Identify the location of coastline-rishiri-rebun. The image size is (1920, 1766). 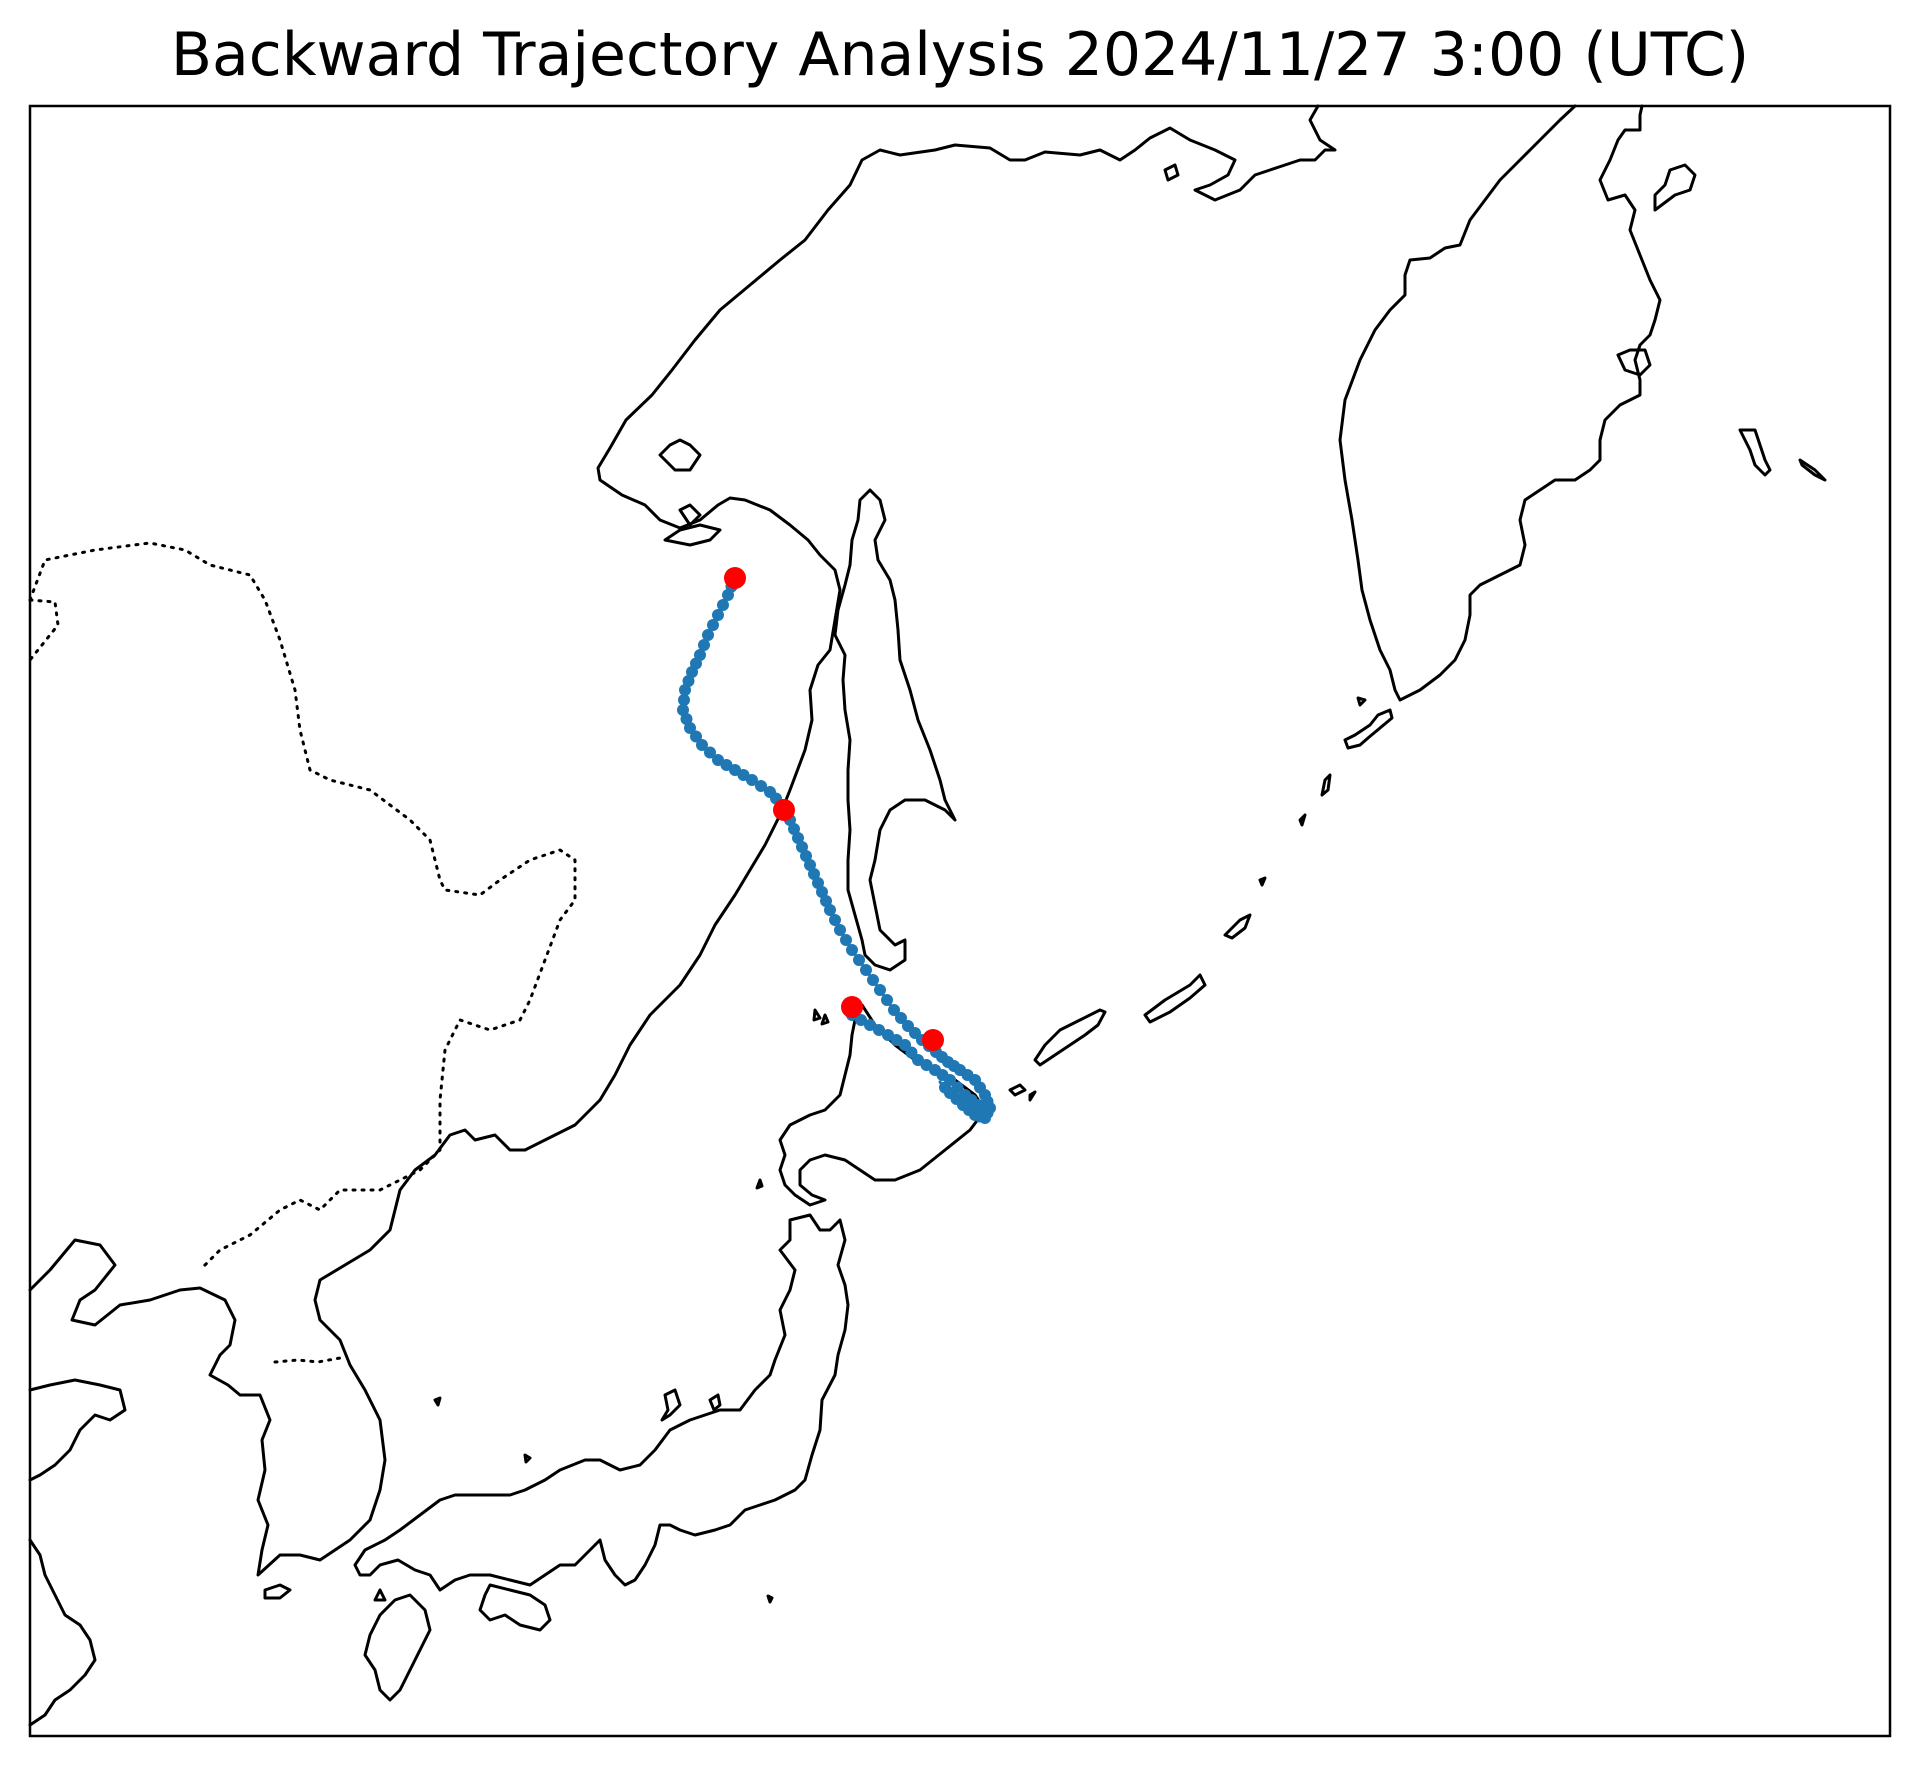
(821, 1017).